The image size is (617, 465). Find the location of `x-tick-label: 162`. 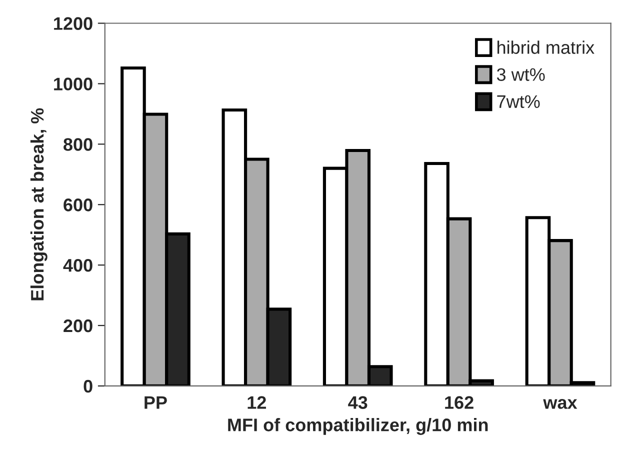

x-tick-label: 162 is located at coordinates (459, 402).